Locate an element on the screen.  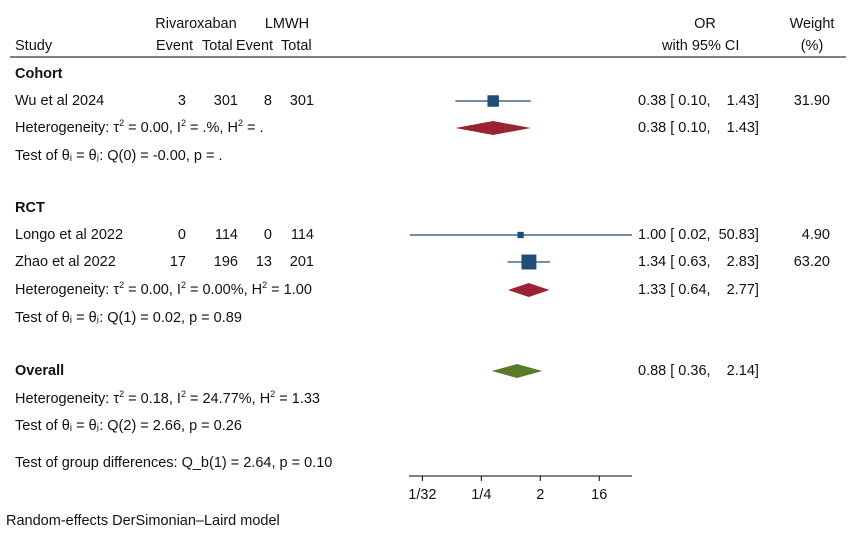
model-footnote: Random-effects DerSimonian–Laird model is located at coordinates (143, 521).